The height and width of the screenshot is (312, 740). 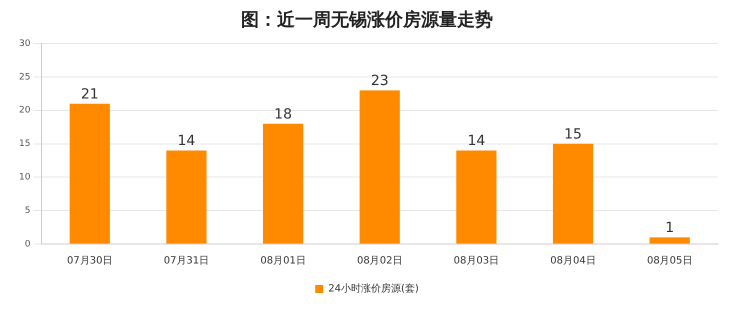 I want to click on data-label: 23, so click(x=379, y=81).